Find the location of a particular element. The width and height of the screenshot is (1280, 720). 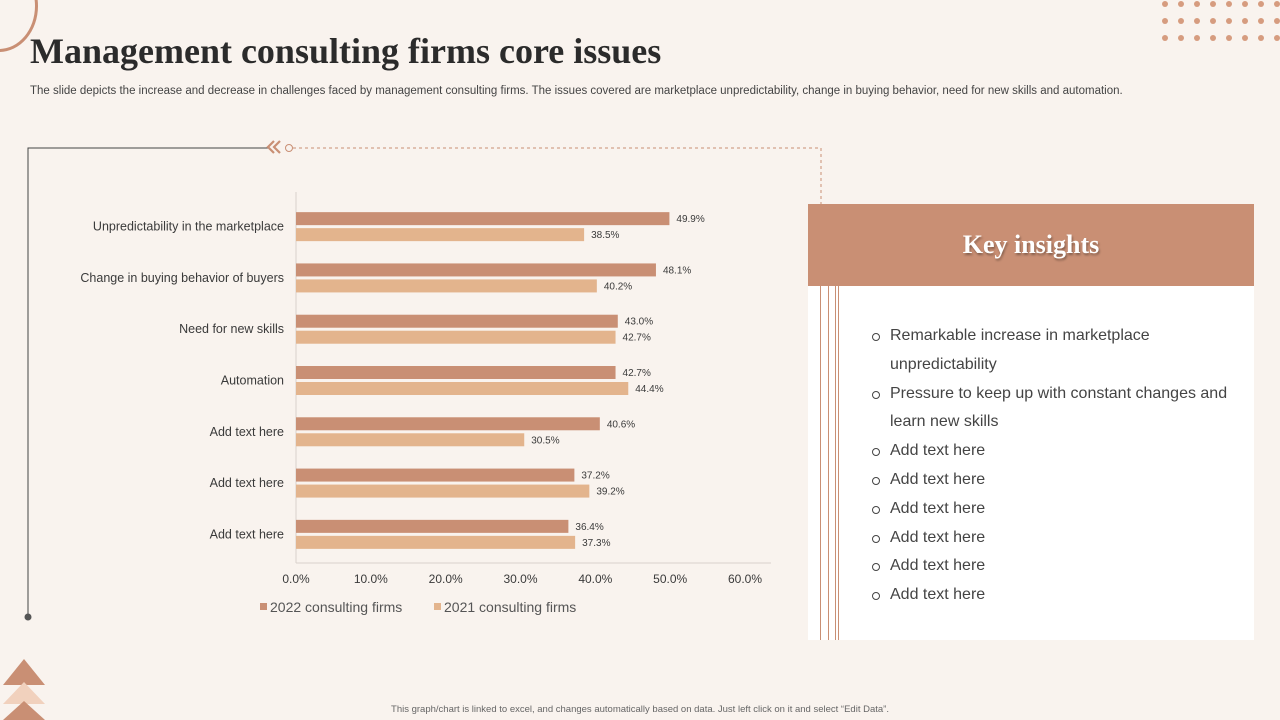

category-label: Unpredictability in the marketplace is located at coordinates (188, 227).